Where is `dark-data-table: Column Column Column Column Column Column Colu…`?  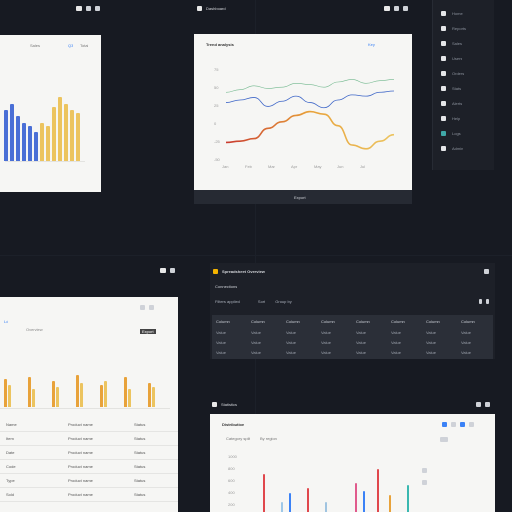 dark-data-table: Column Column Column Column Column Column Colu… is located at coordinates (352, 337).